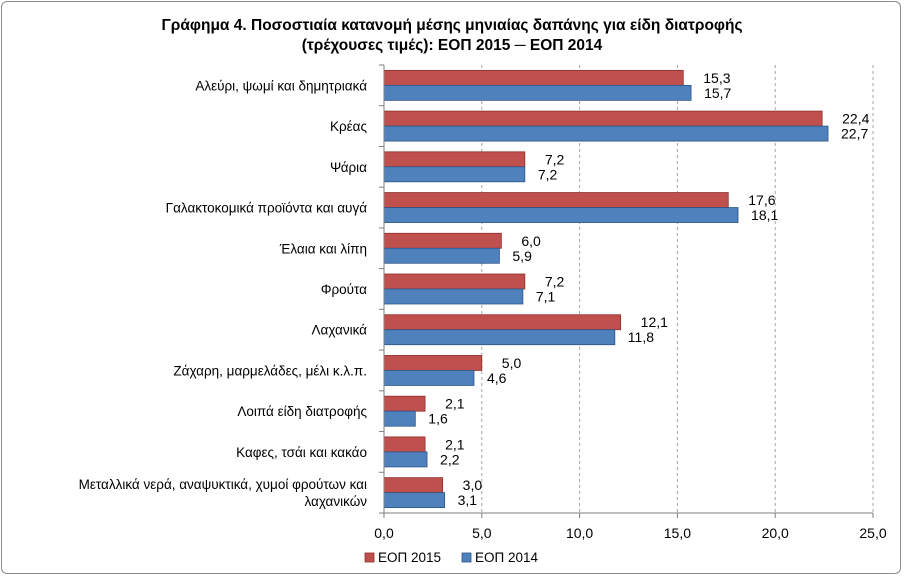  What do you see at coordinates (855, 119) in the screenshot?
I see `data-label: 22,4` at bounding box center [855, 119].